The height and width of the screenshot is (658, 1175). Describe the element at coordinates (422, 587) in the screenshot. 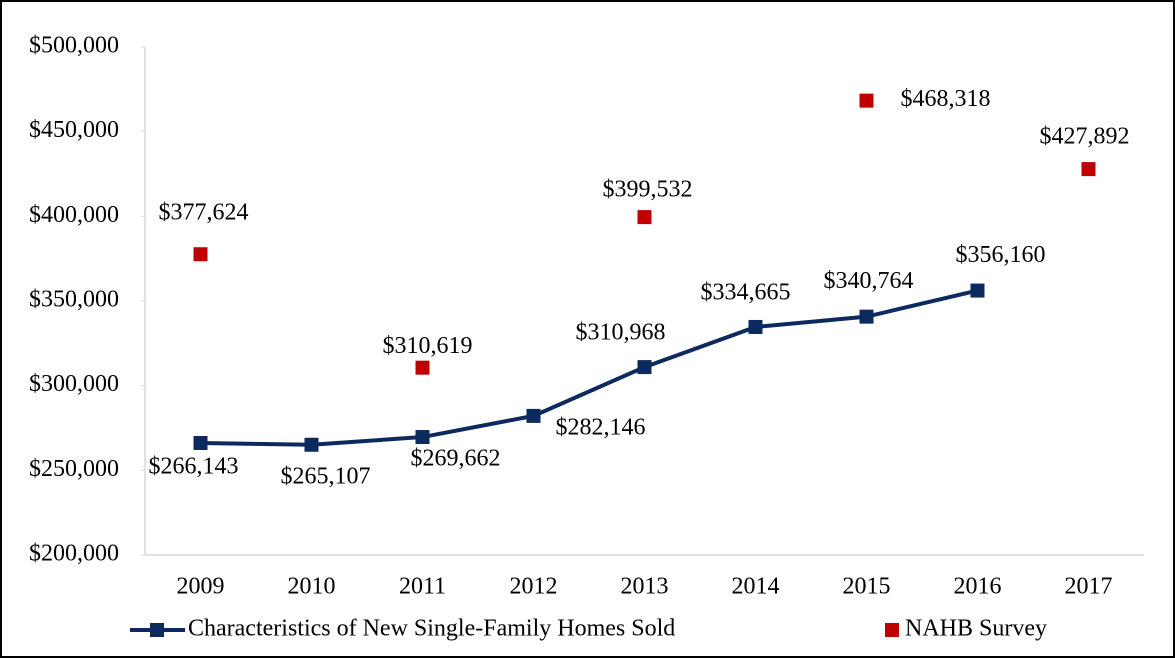

I see `x-tick-label: 2011` at that location.